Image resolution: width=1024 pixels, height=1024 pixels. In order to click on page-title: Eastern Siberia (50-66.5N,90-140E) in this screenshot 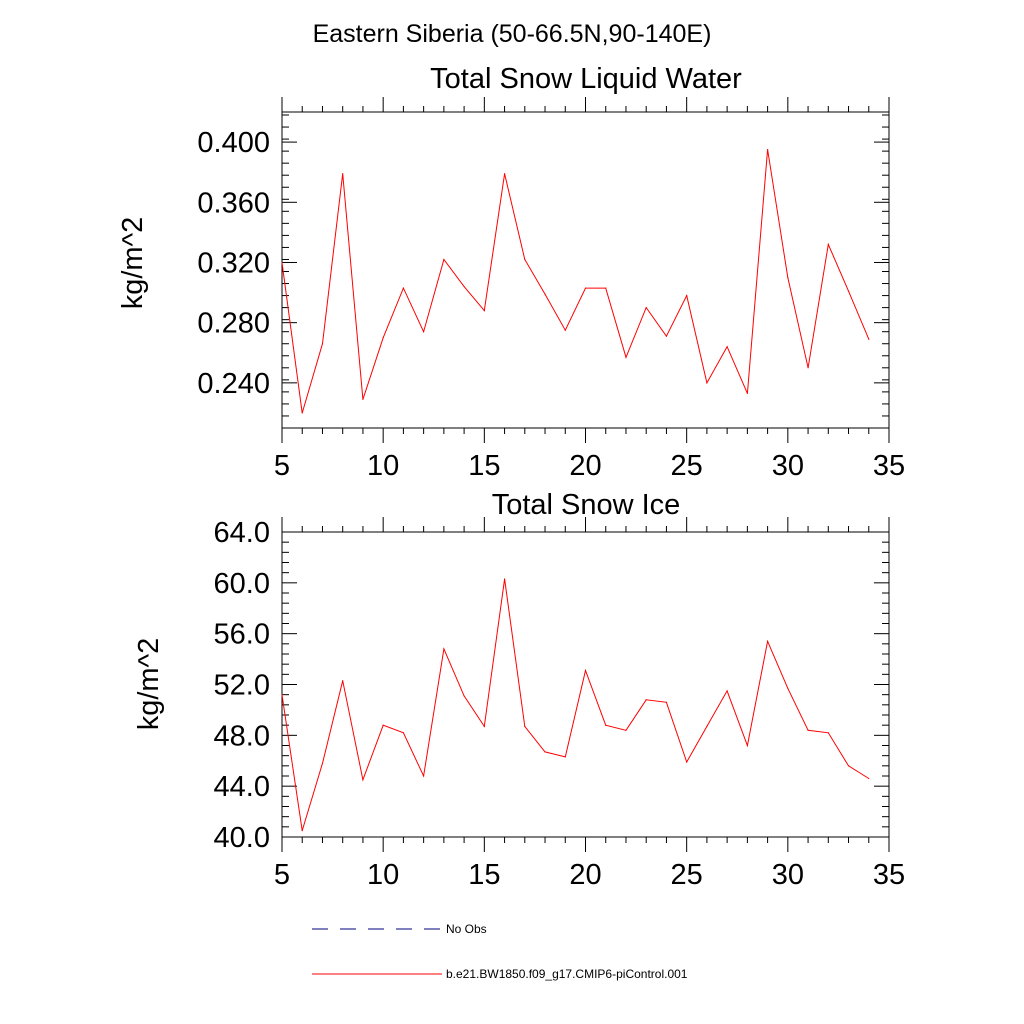, I will do `click(512, 34)`.